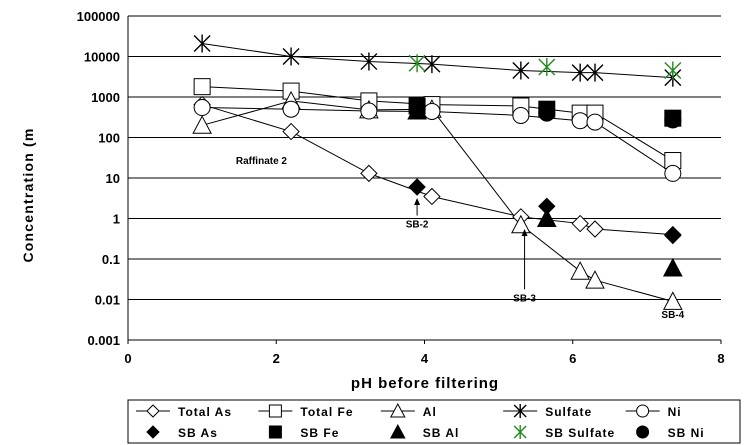 The width and height of the screenshot is (749, 445). Describe the element at coordinates (275, 432) in the screenshot. I see `legend-marker-sb-fe` at that location.